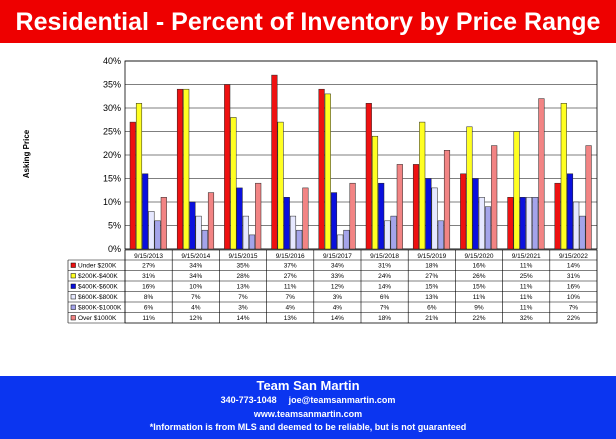 The height and width of the screenshot is (439, 616). I want to click on data-table-value: 8%, so click(149, 297).